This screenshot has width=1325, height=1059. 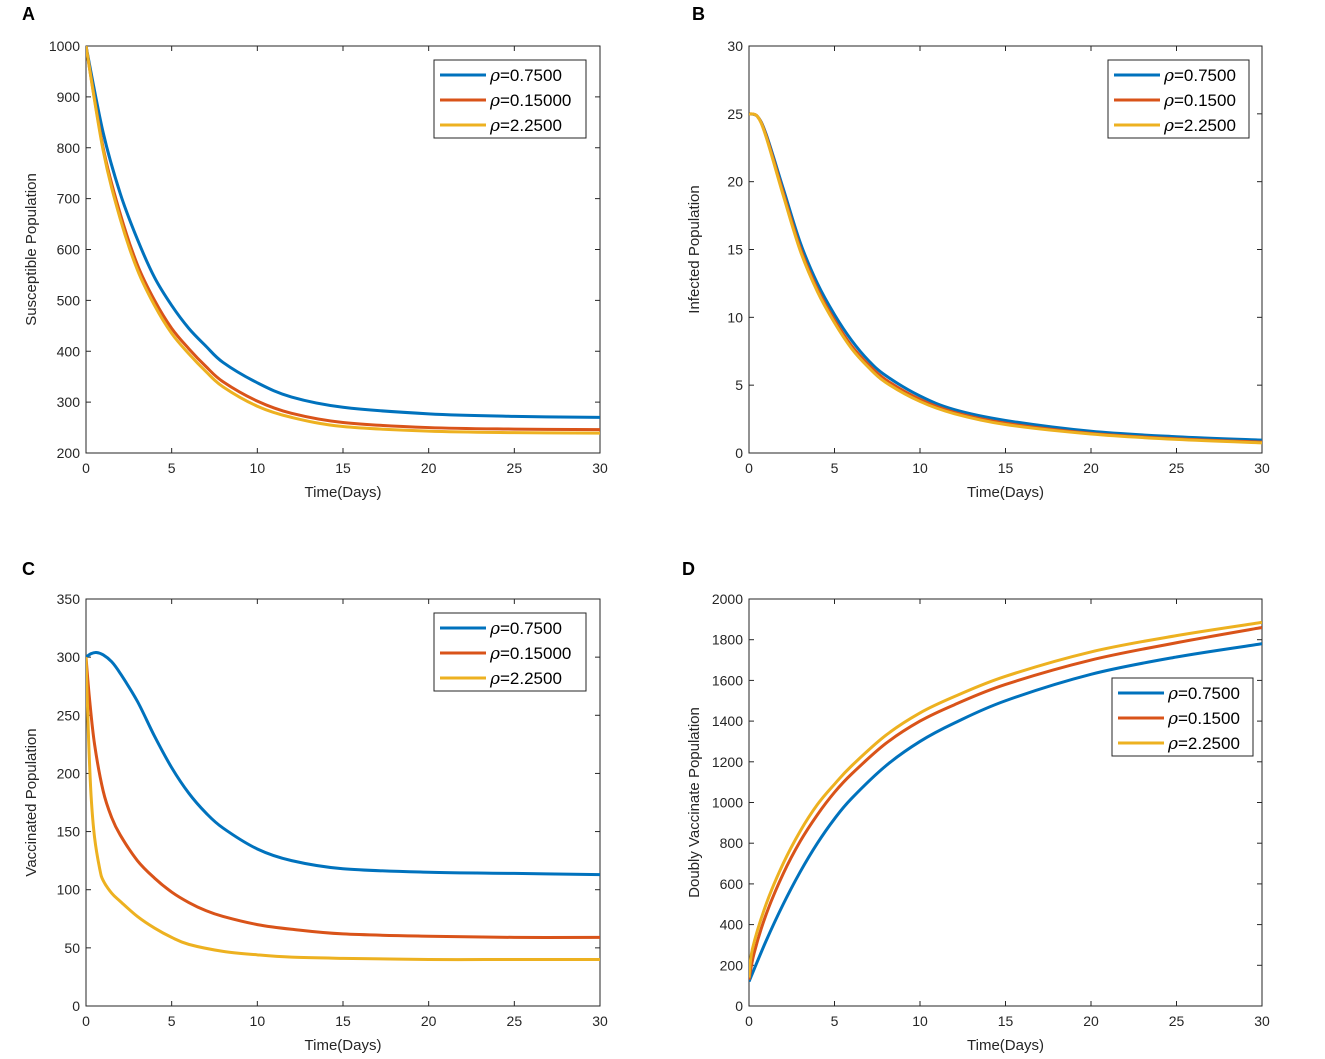 I want to click on y-tick-label: 20, so click(x=735, y=182).